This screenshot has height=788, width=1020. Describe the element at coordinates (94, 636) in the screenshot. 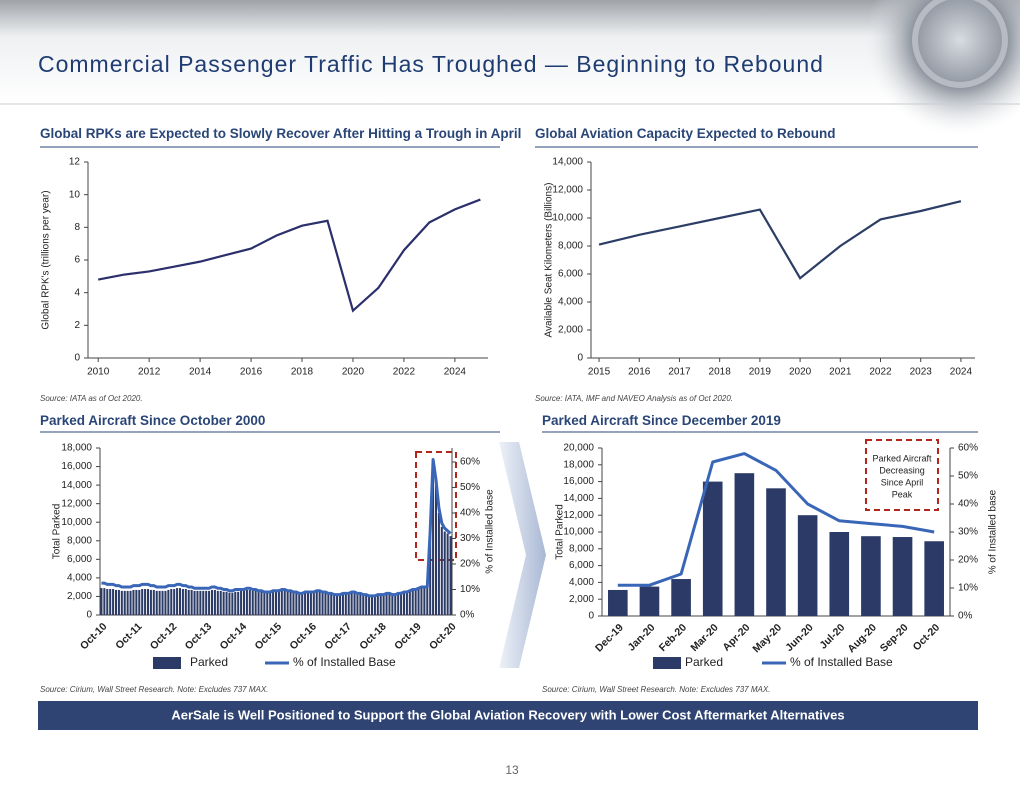

I see `x-tick-label: Oct-10` at that location.